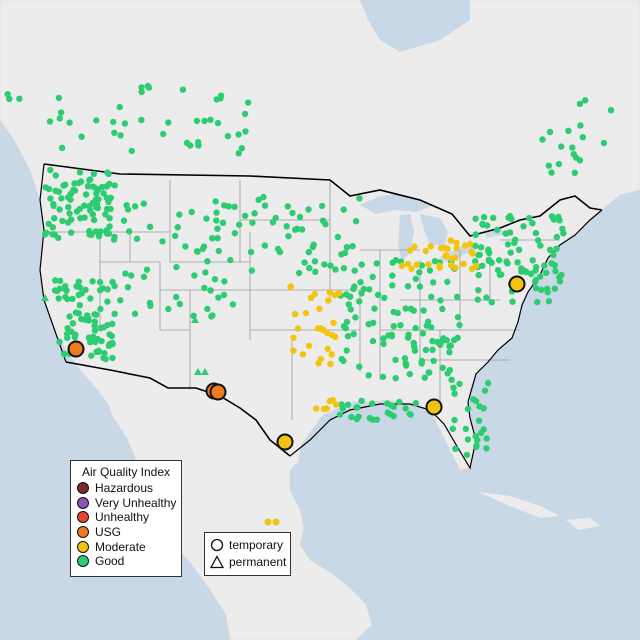 The width and height of the screenshot is (640, 640). Describe the element at coordinates (583, 524) in the screenshot. I see `hispaniola` at that location.